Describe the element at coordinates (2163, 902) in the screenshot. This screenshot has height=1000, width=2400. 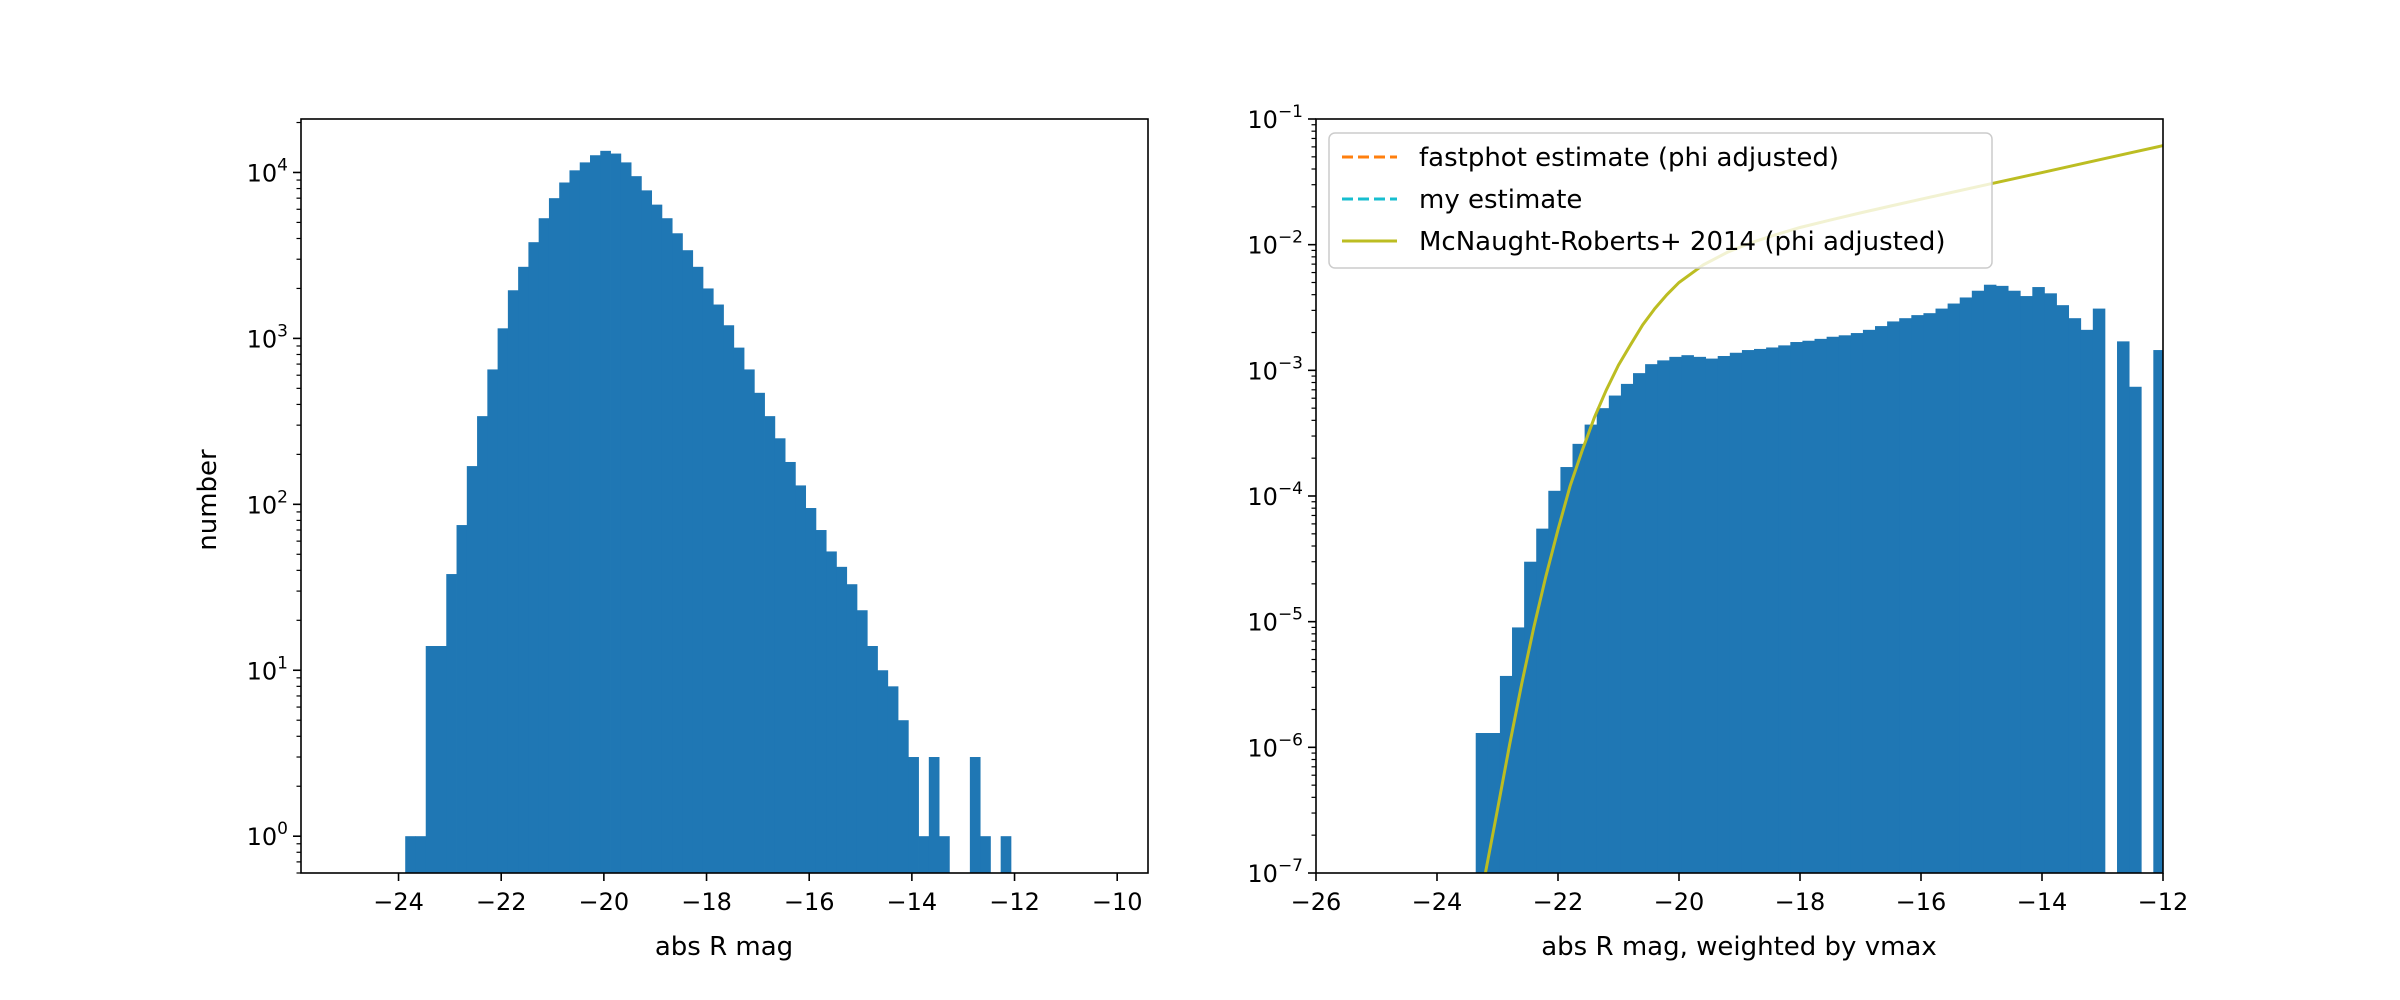
I see `x-tick-label: −12` at that location.